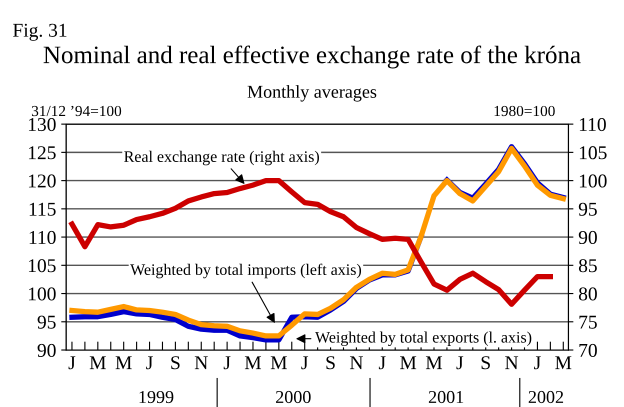 This screenshot has width=624, height=407. Describe the element at coordinates (588, 322) in the screenshot. I see `y2-tick-label: 75` at that location.